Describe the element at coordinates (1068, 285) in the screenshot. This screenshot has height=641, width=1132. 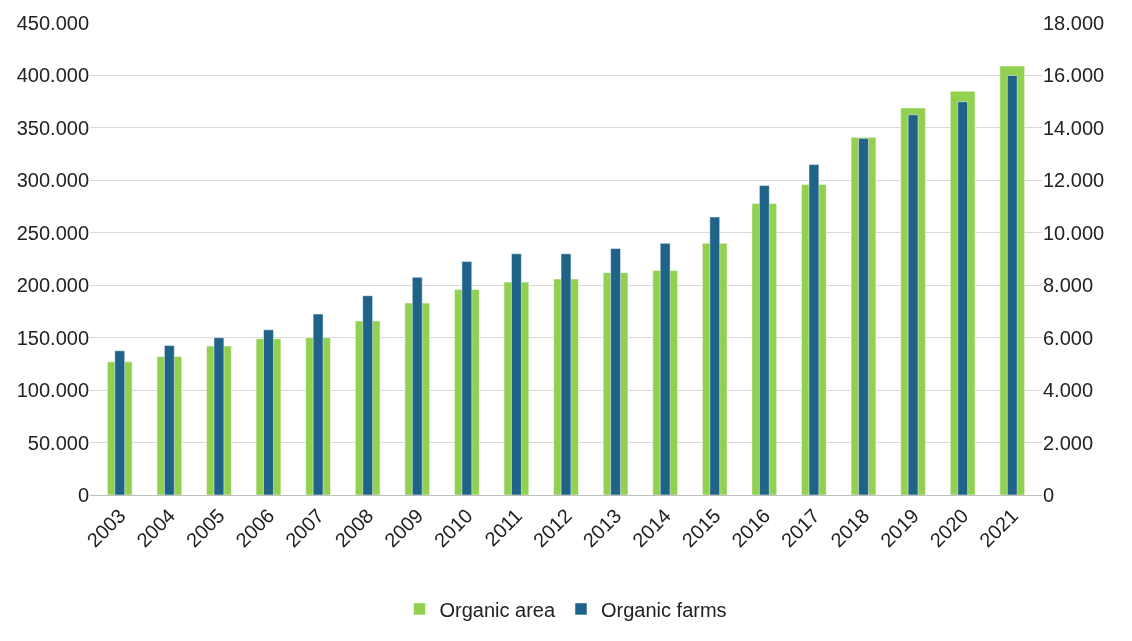
I see `y2-tick-label: 8.000` at that location.